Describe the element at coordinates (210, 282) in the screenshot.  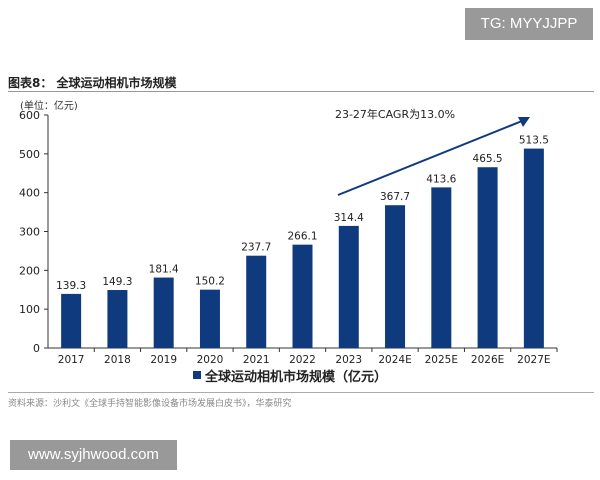
I see `data-label: 150.2` at that location.